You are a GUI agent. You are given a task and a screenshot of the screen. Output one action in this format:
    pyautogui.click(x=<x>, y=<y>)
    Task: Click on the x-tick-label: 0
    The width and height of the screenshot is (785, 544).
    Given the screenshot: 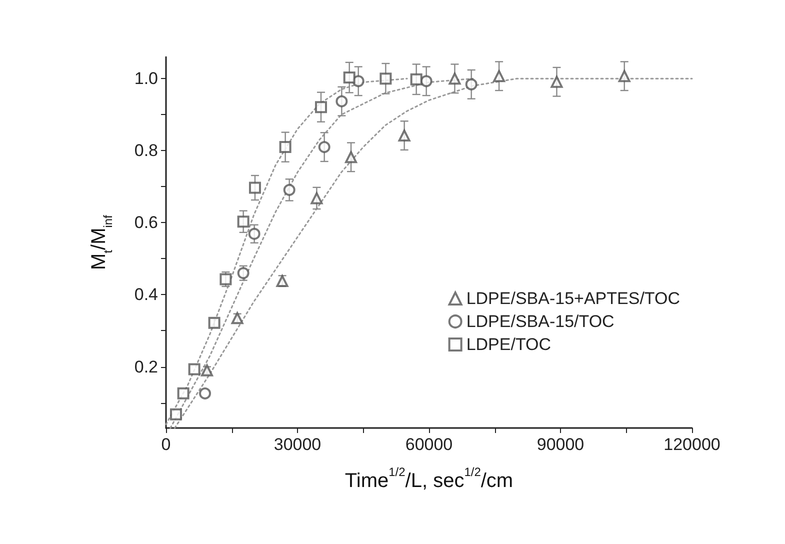 What is the action you would take?
    pyautogui.click(x=166, y=444)
    